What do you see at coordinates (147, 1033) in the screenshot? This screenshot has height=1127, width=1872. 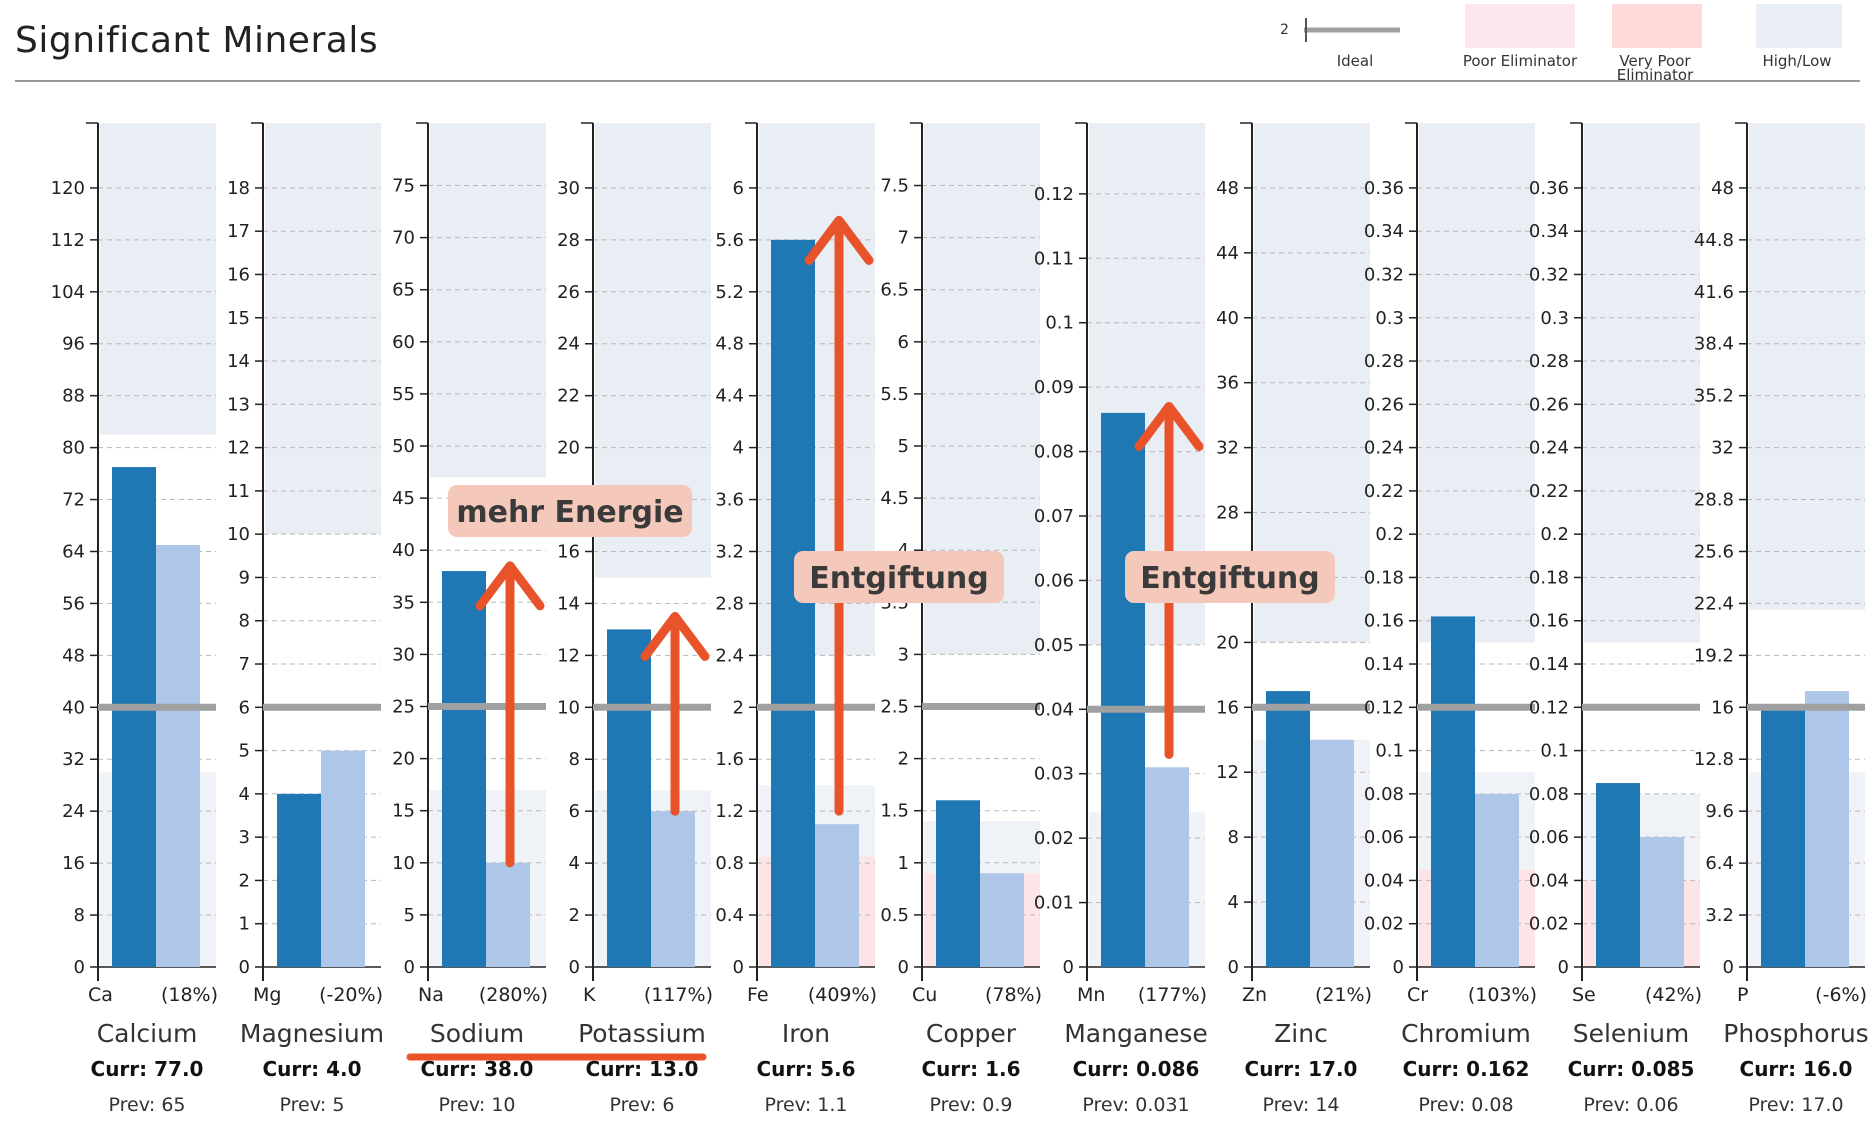 I see `mineral-name: Calcium` at bounding box center [147, 1033].